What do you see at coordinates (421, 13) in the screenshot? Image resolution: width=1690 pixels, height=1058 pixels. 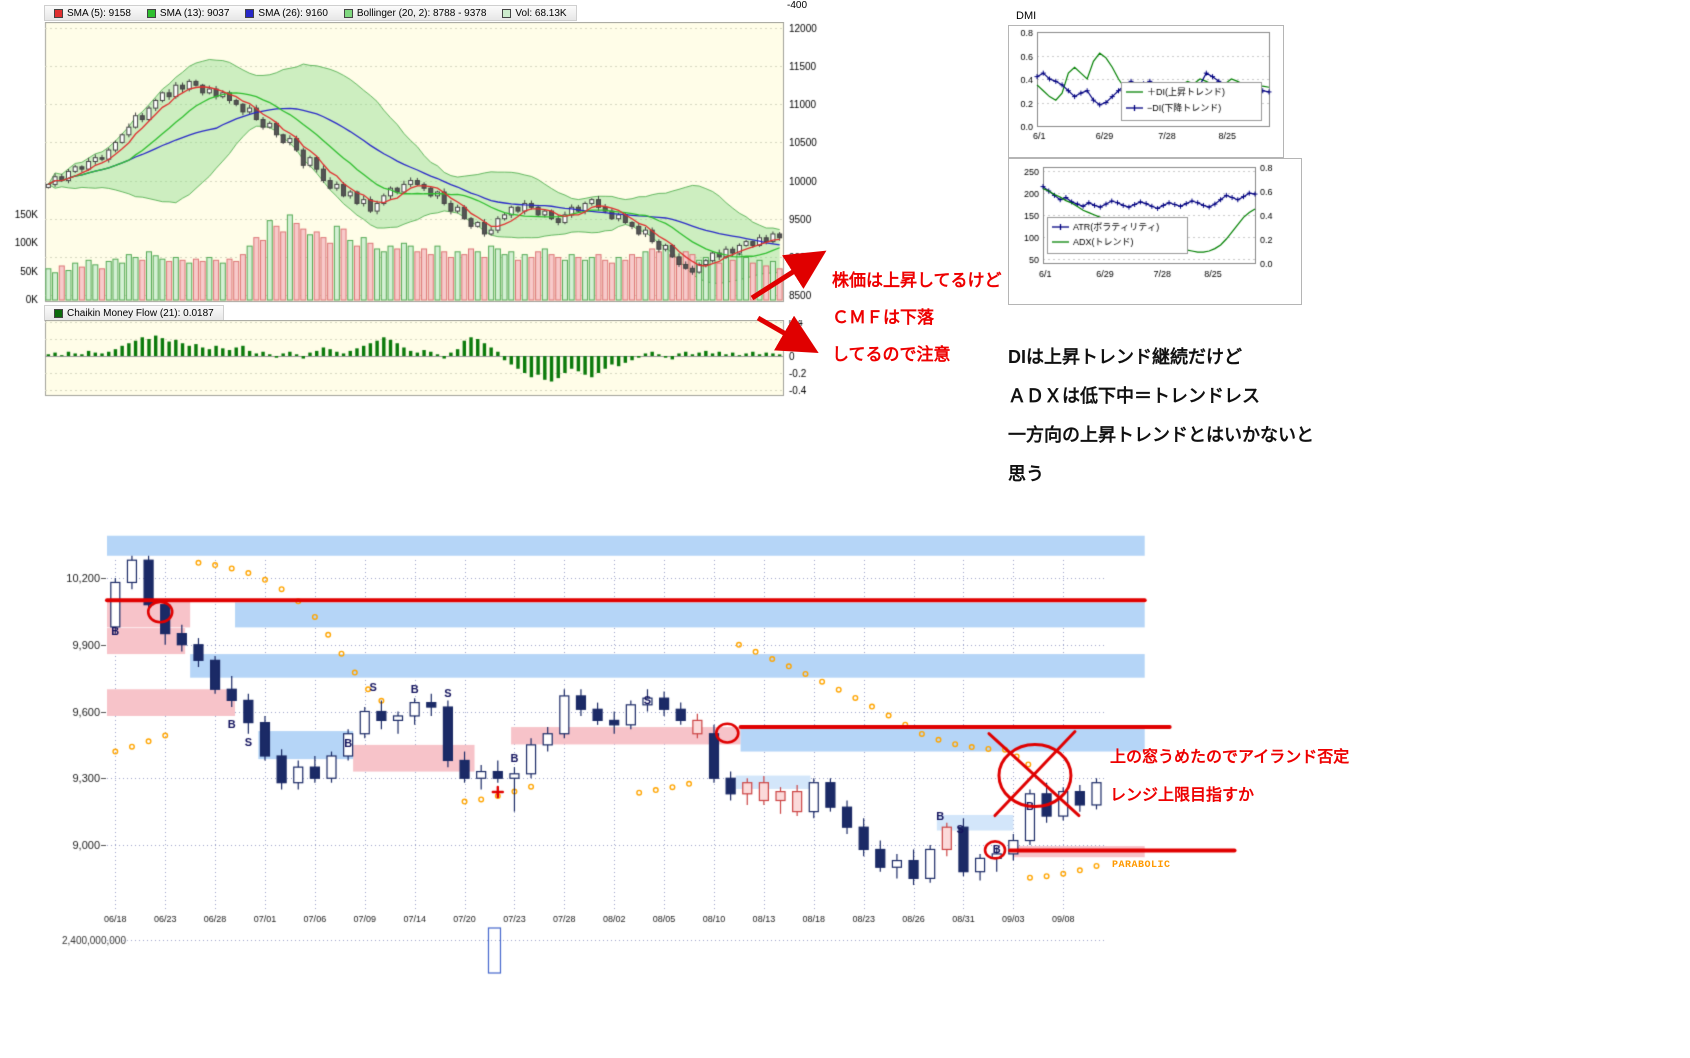 I see `legend-label: Bollinger (20, 2): 8788 - 9378` at bounding box center [421, 13].